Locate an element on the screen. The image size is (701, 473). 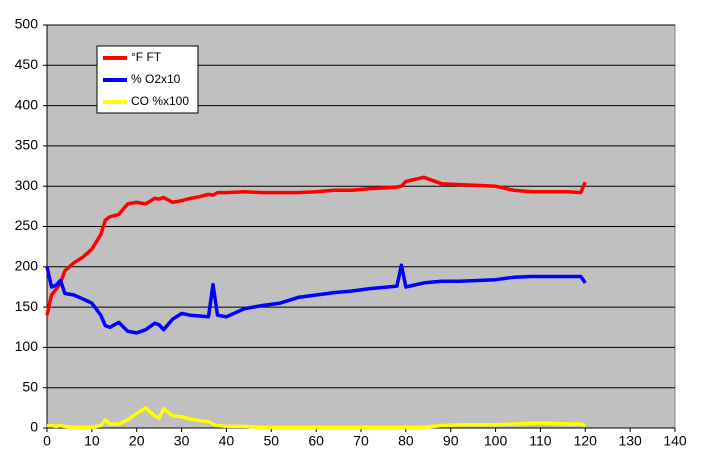
y-tick-label: 200 is located at coordinates (27, 266).